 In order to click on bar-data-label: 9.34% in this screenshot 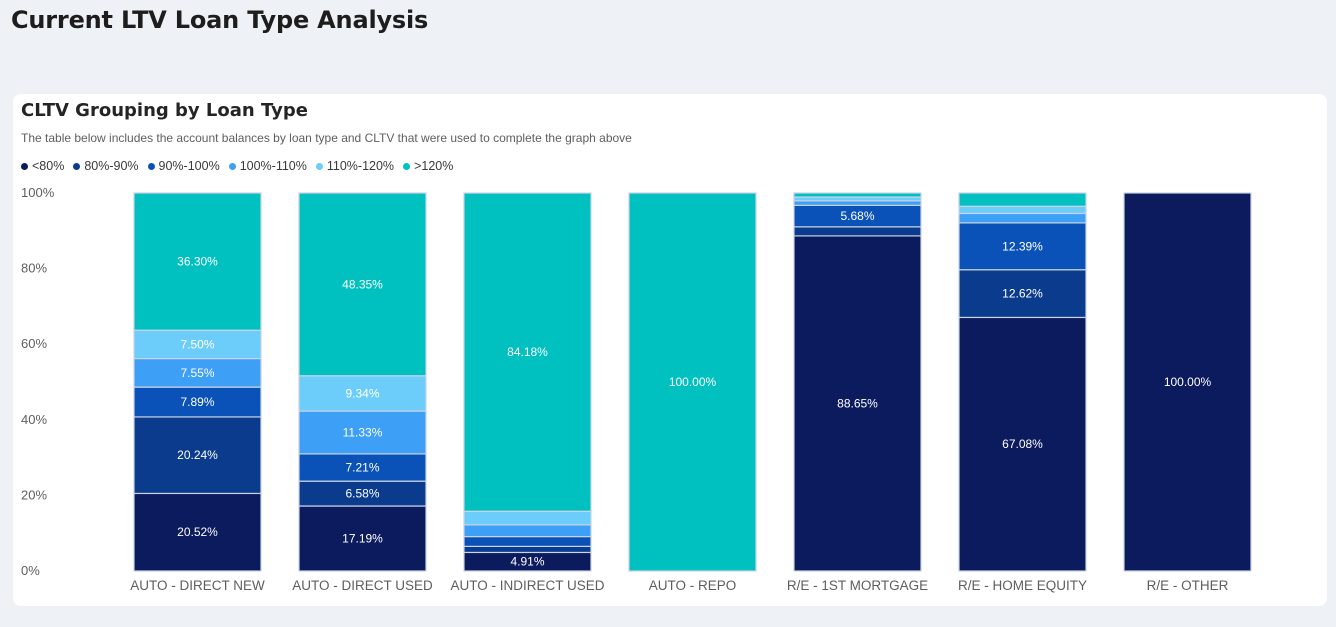, I will do `click(362, 393)`.